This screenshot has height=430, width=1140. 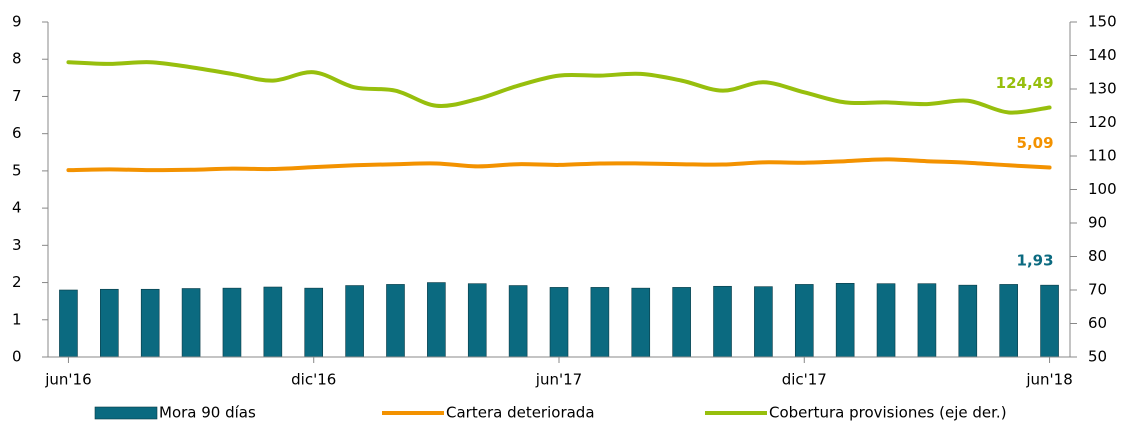 What do you see at coordinates (17, 22) in the screenshot?
I see `y-tick-label: 9` at bounding box center [17, 22].